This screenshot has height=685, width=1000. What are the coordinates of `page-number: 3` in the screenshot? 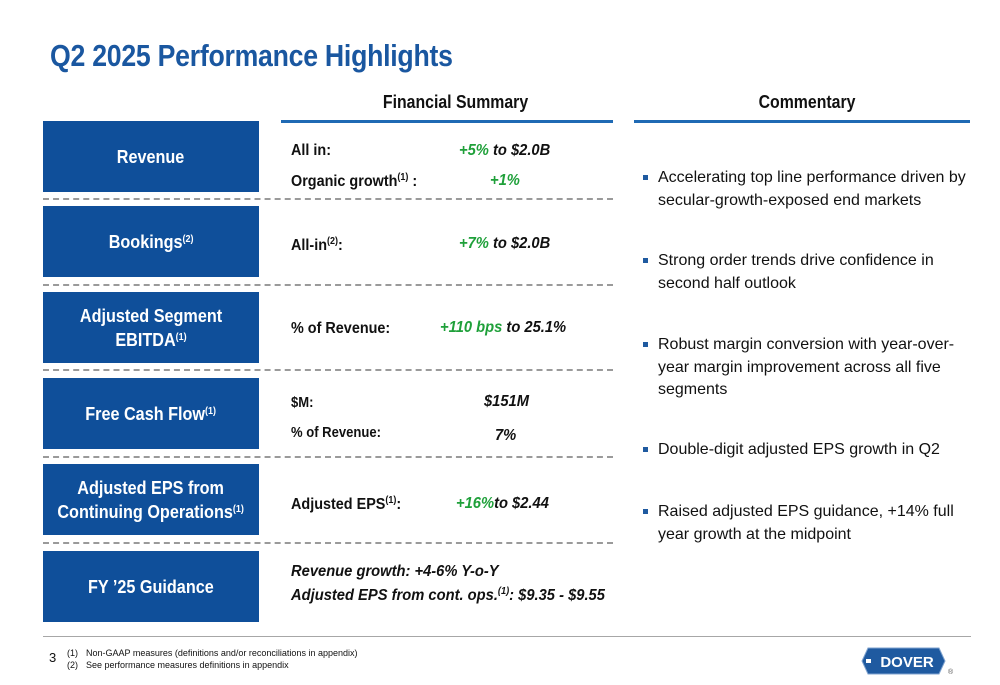 It's located at (53, 657).